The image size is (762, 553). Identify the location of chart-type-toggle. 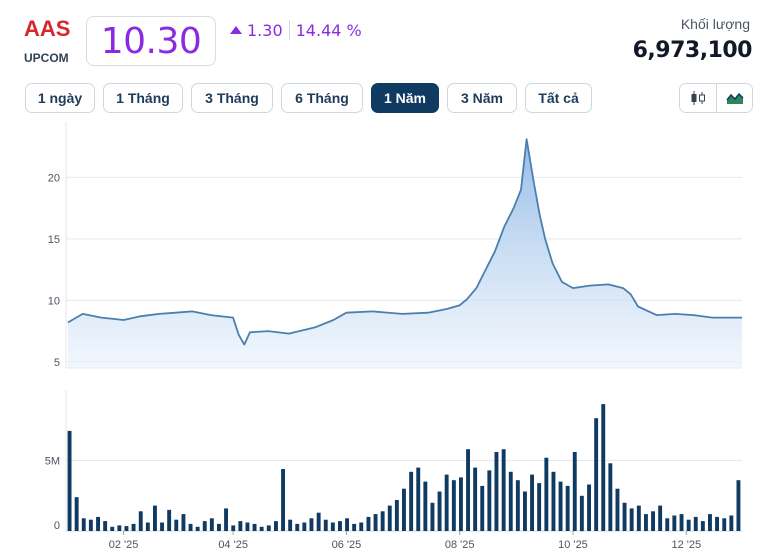
(716, 98).